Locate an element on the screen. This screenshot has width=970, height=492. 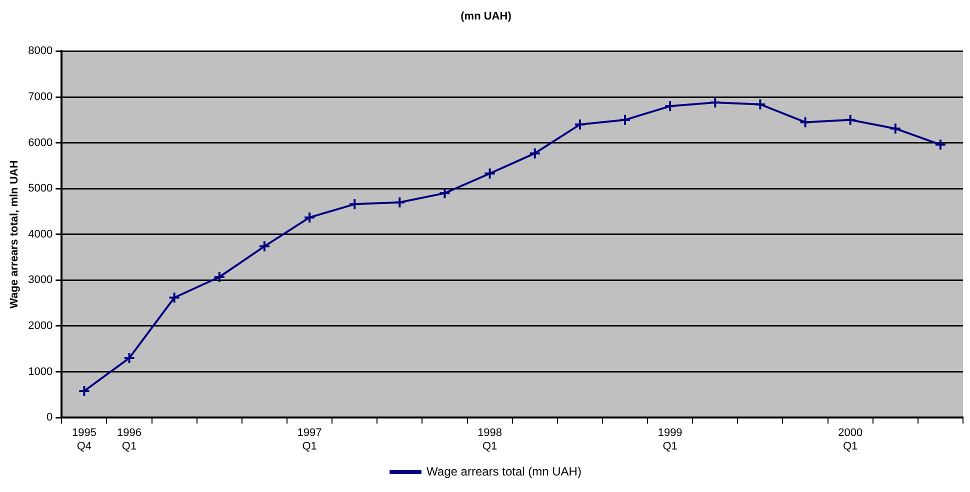
y-tick-label: 1000 is located at coordinates (40, 372).